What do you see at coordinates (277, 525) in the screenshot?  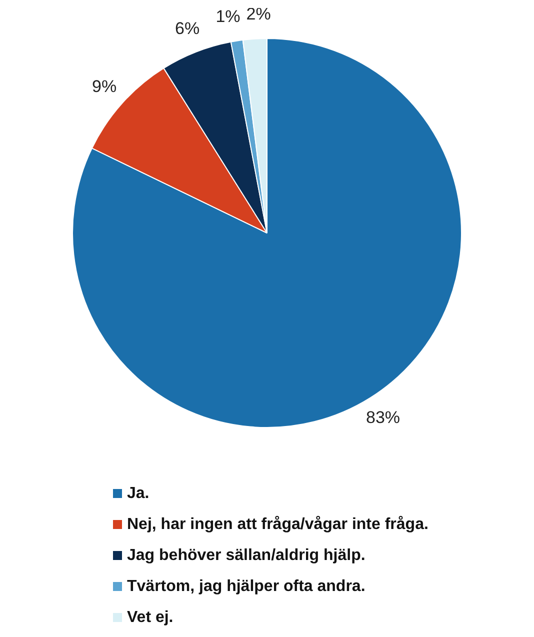 I see `legend-label: Nej, har ingen att fråga/vågar inte fråga.` at bounding box center [277, 525].